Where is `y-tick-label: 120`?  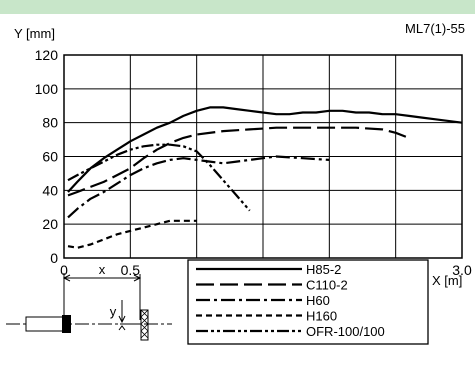
y-tick-label: 120 is located at coordinates (47, 55).